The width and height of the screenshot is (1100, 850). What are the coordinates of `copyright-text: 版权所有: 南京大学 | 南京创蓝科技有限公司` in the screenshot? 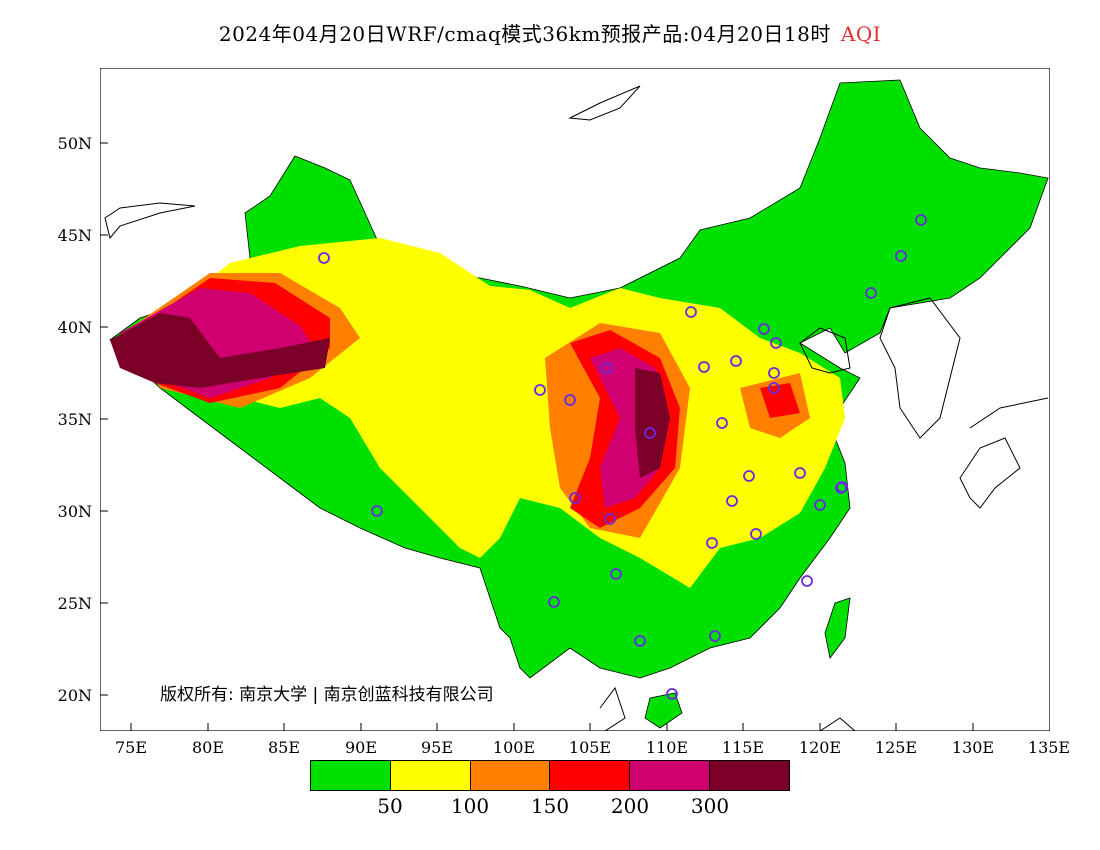 It's located at (327, 695).